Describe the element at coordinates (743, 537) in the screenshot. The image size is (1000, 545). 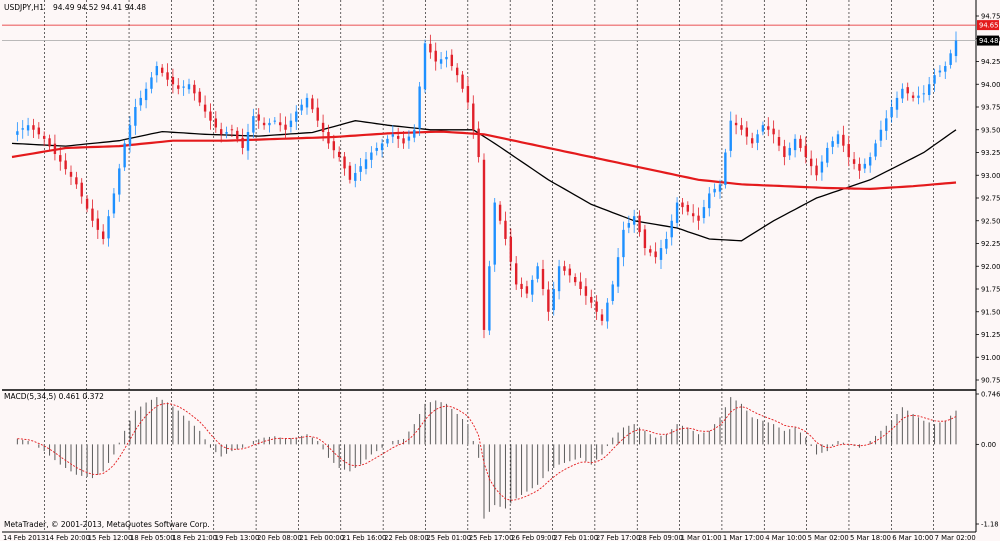
I see `x-tick-label: 1 Mar 17:00` at that location.